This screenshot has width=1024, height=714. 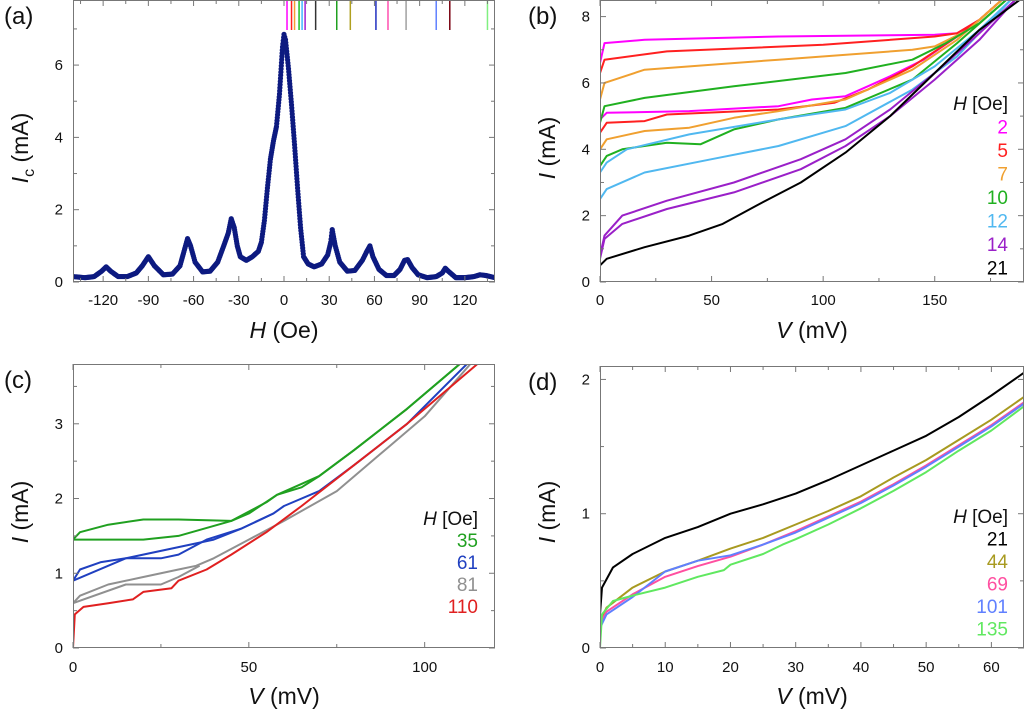 What do you see at coordinates (103, 300) in the screenshot?
I see `x-tick-label: -120` at bounding box center [103, 300].